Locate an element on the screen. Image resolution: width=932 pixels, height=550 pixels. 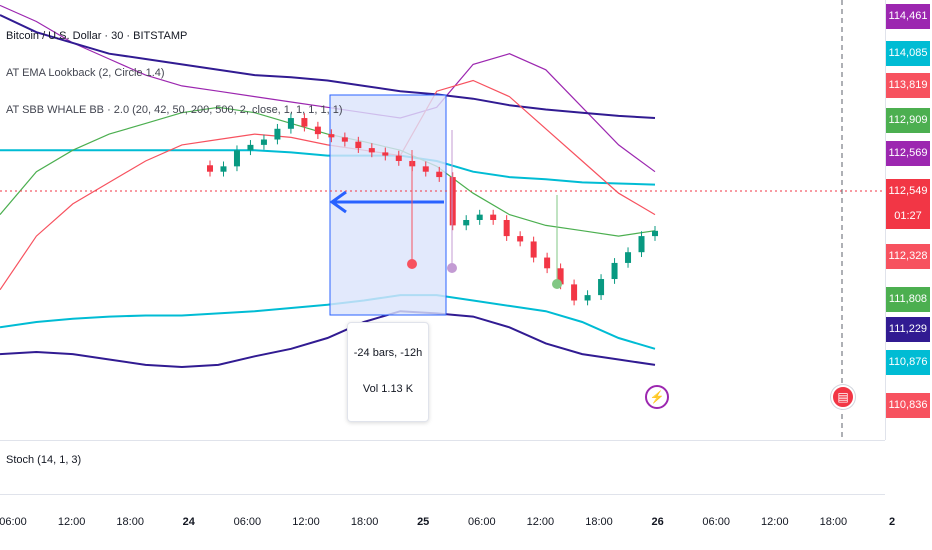
price-tag: 01:27 is located at coordinates (908, 216).